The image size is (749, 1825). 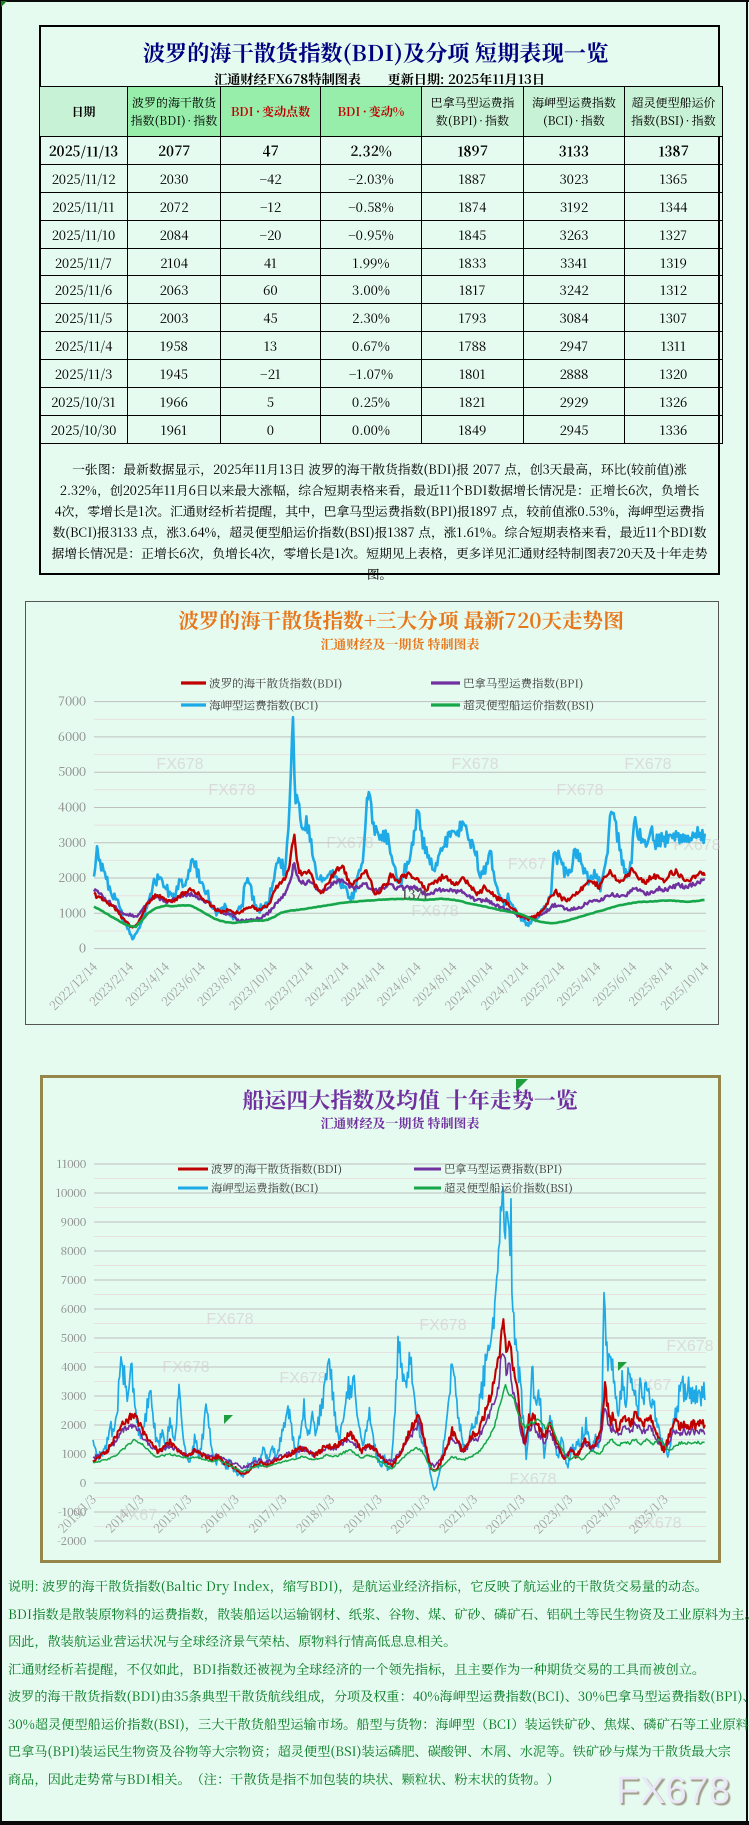 What do you see at coordinates (73, 1222) in the screenshot?
I see `svg-text: 9000` at bounding box center [73, 1222].